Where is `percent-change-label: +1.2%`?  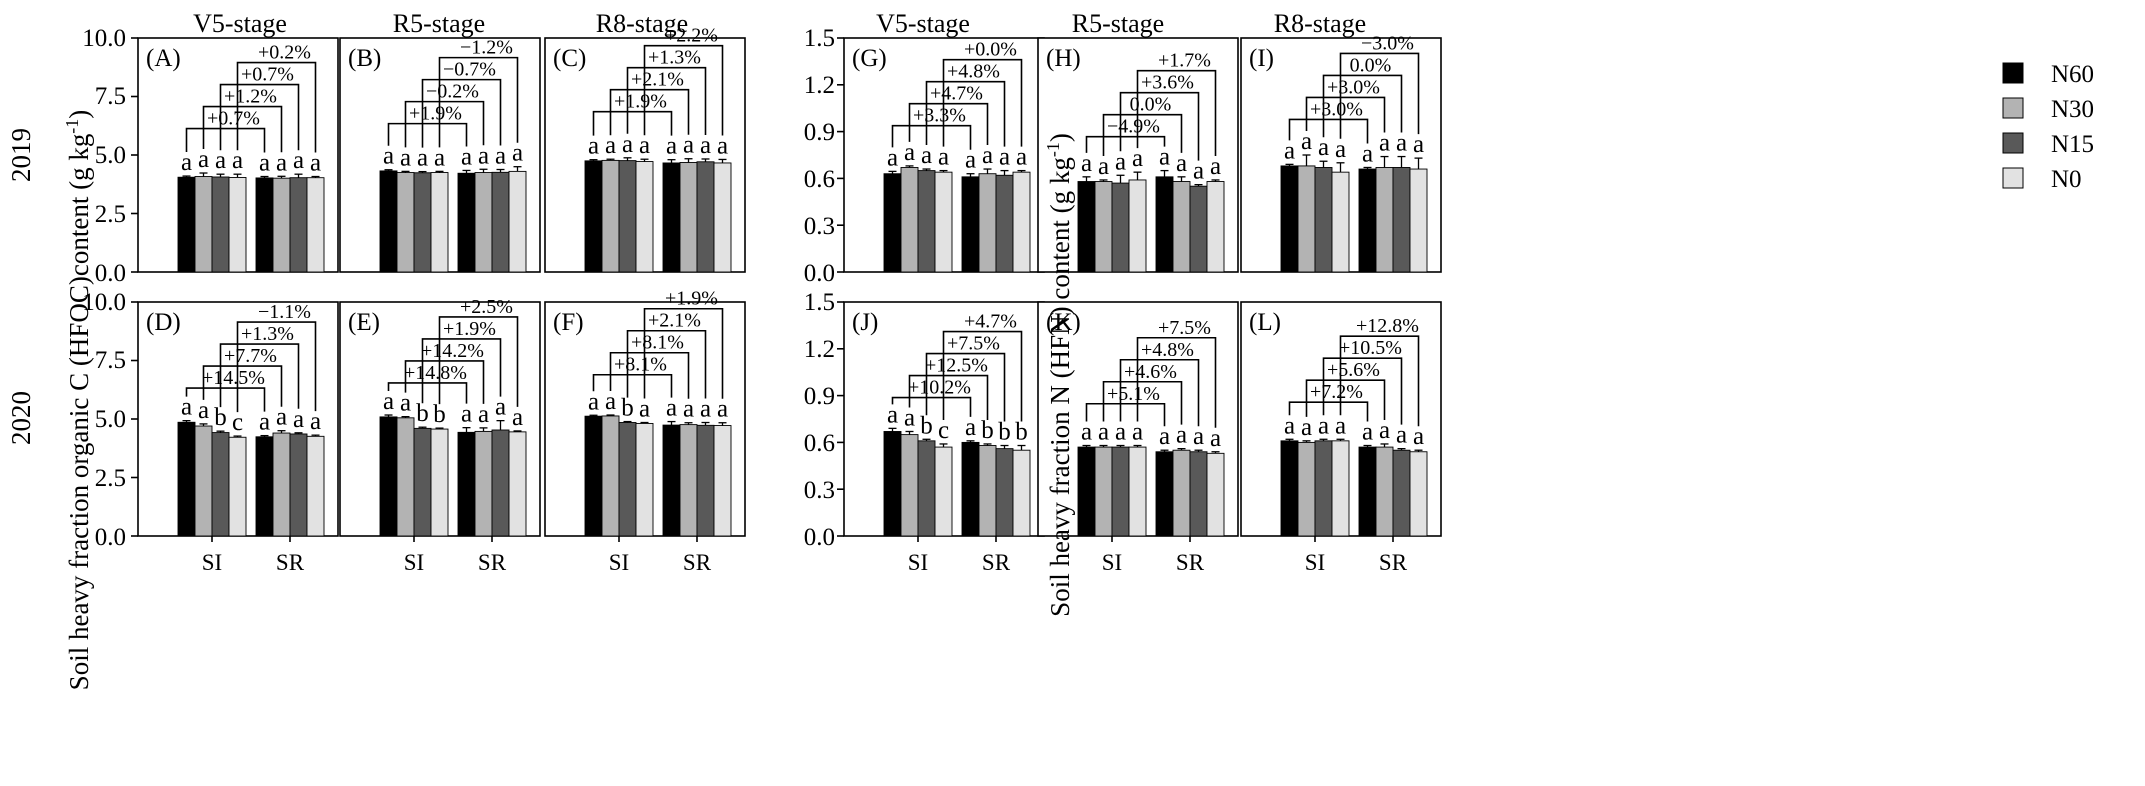 percent-change-label: +1.2% is located at coordinates (250, 97).